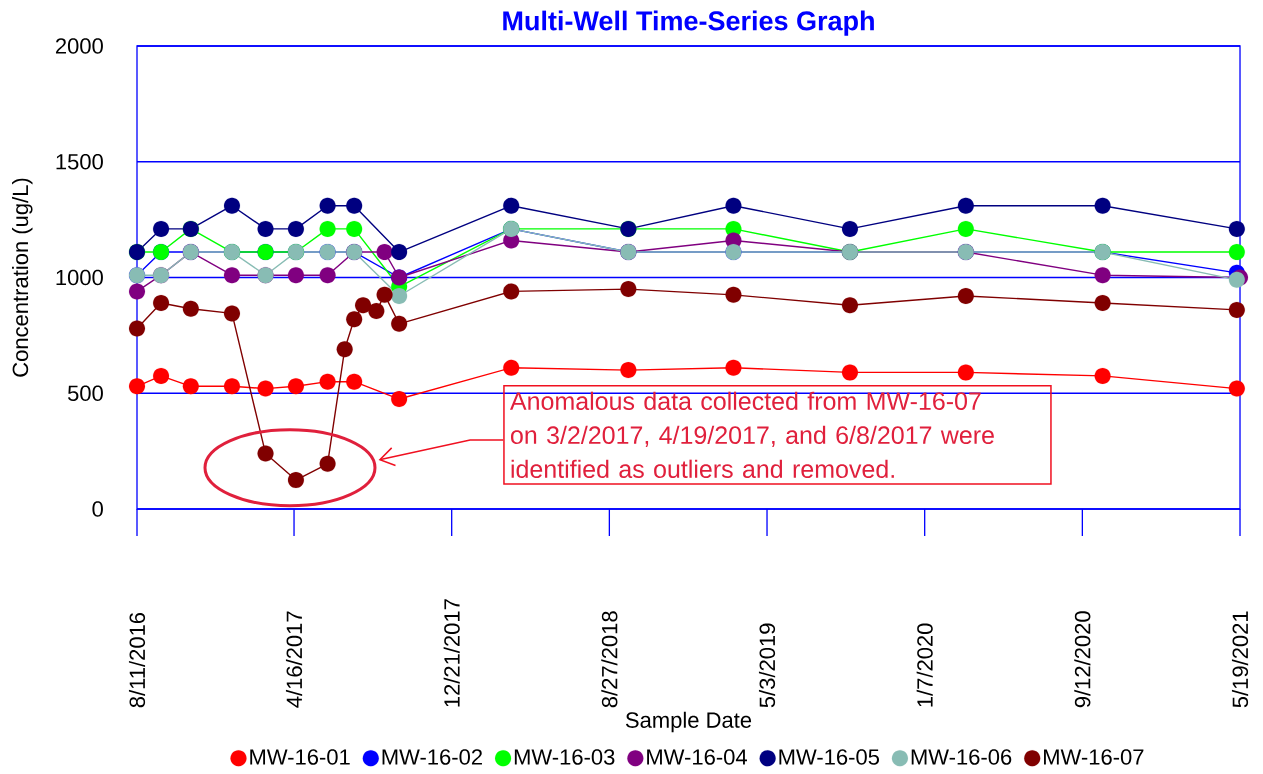  I want to click on x-tick-label: 5/19/2021, so click(1240, 659).